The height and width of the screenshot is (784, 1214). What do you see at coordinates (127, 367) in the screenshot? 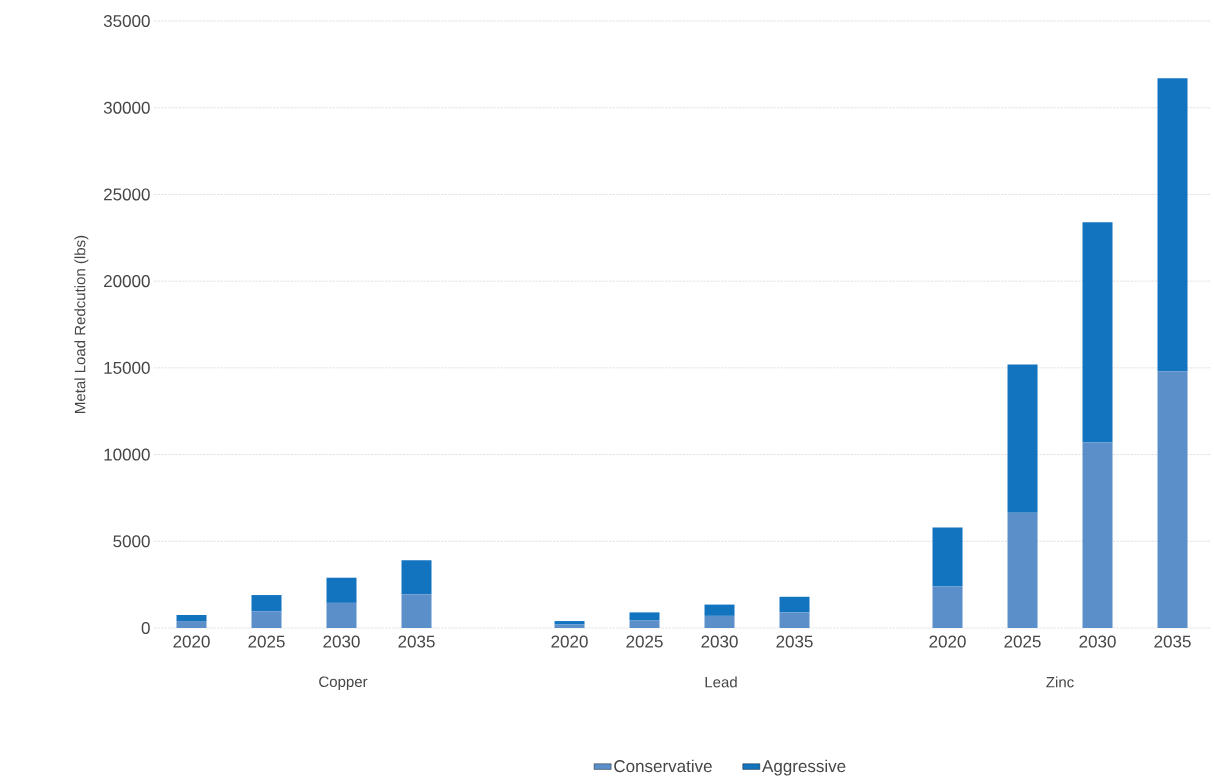
I see `y-tick-label: 15000` at bounding box center [127, 367].